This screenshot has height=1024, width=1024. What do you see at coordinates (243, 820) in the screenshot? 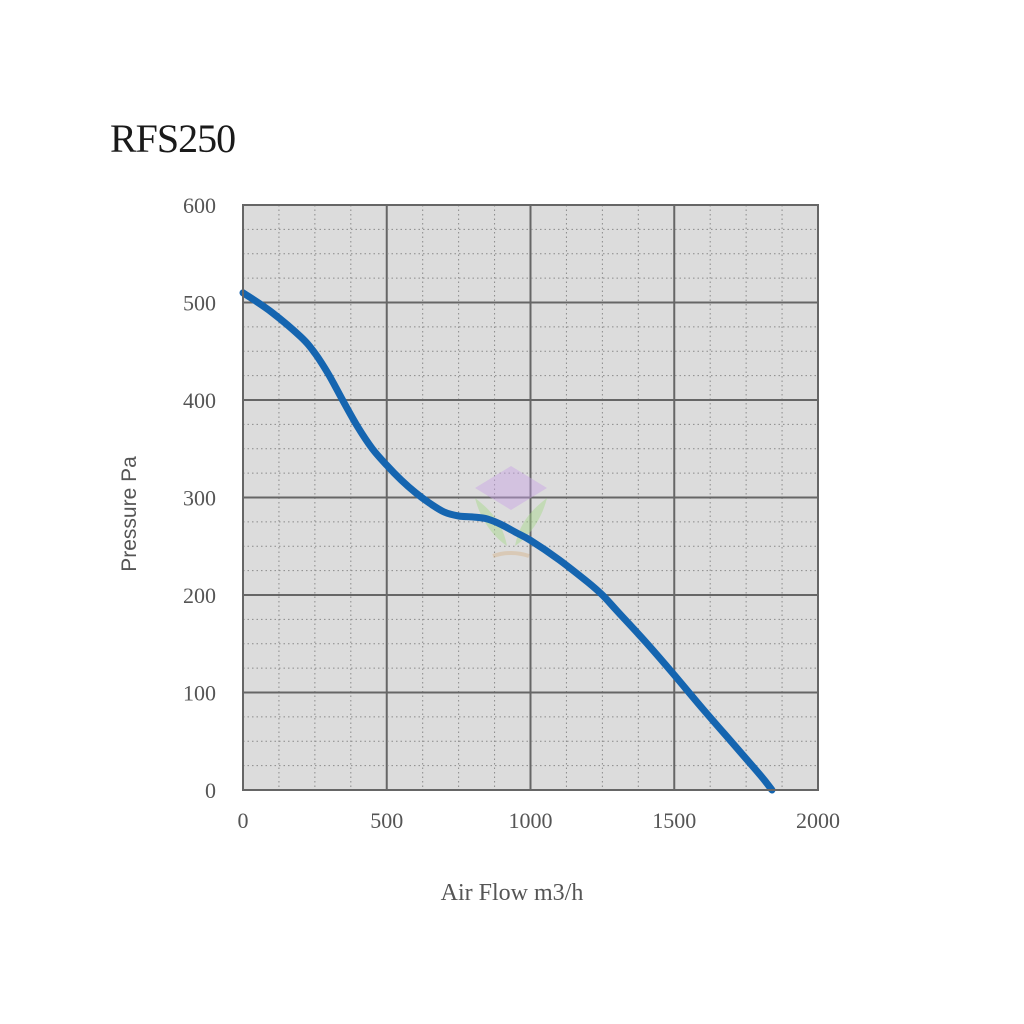
I see `x-tick-label: 0` at bounding box center [243, 820].